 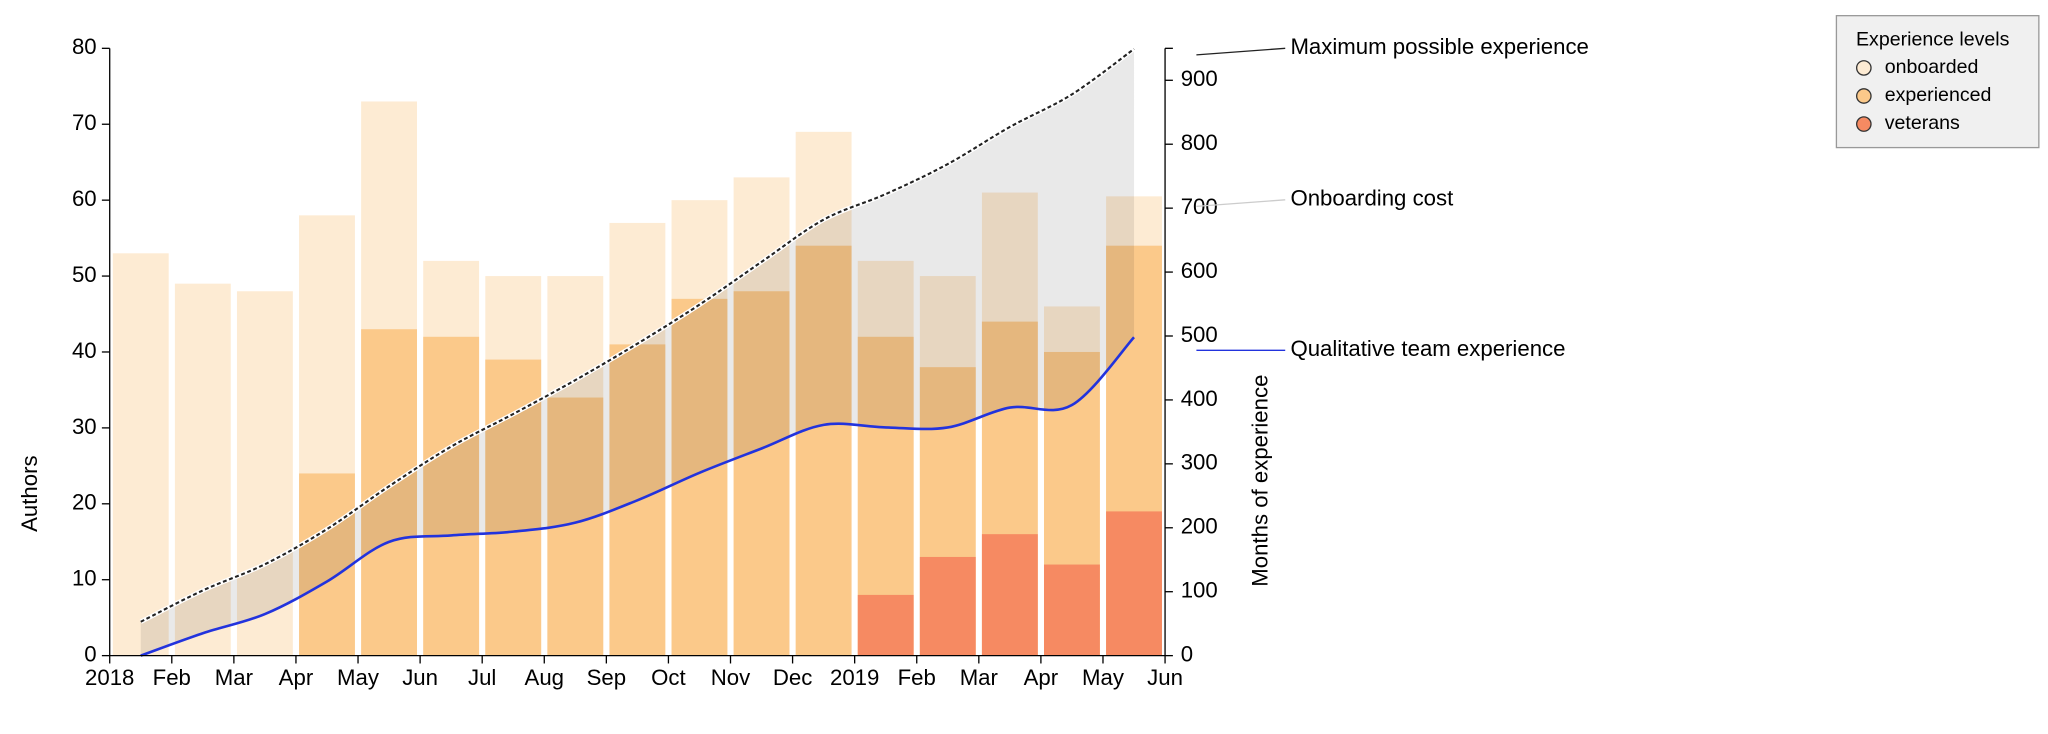 What do you see at coordinates (792, 677) in the screenshot?
I see `x-tick-label: Dec` at bounding box center [792, 677].